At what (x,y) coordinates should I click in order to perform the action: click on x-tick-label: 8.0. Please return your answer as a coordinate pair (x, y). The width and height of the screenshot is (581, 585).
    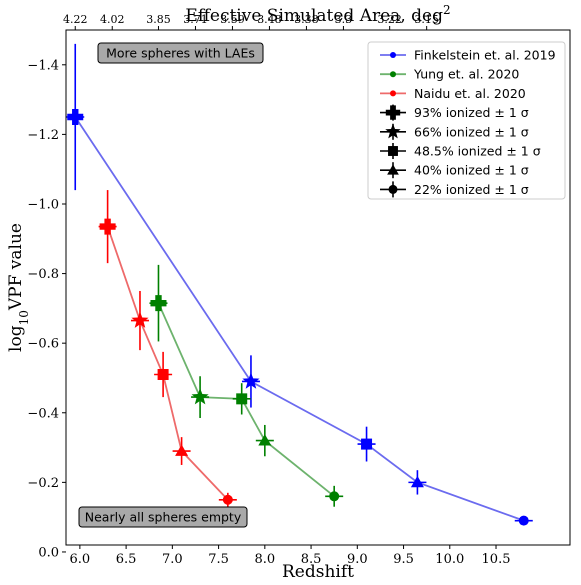
    Looking at the image, I should click on (264, 559).